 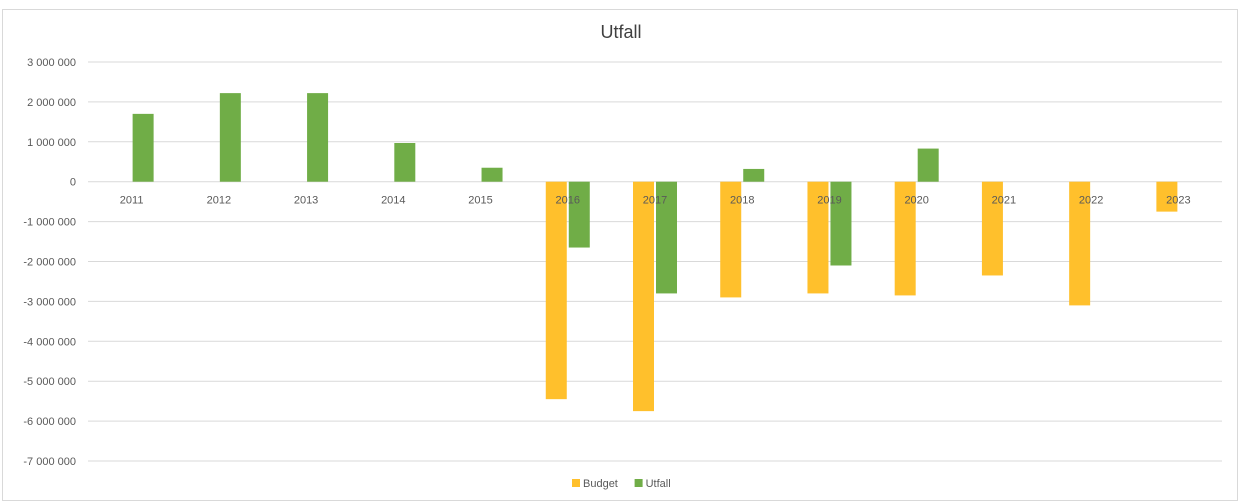 I want to click on x-tick-label: 2022, so click(x=1091, y=201).